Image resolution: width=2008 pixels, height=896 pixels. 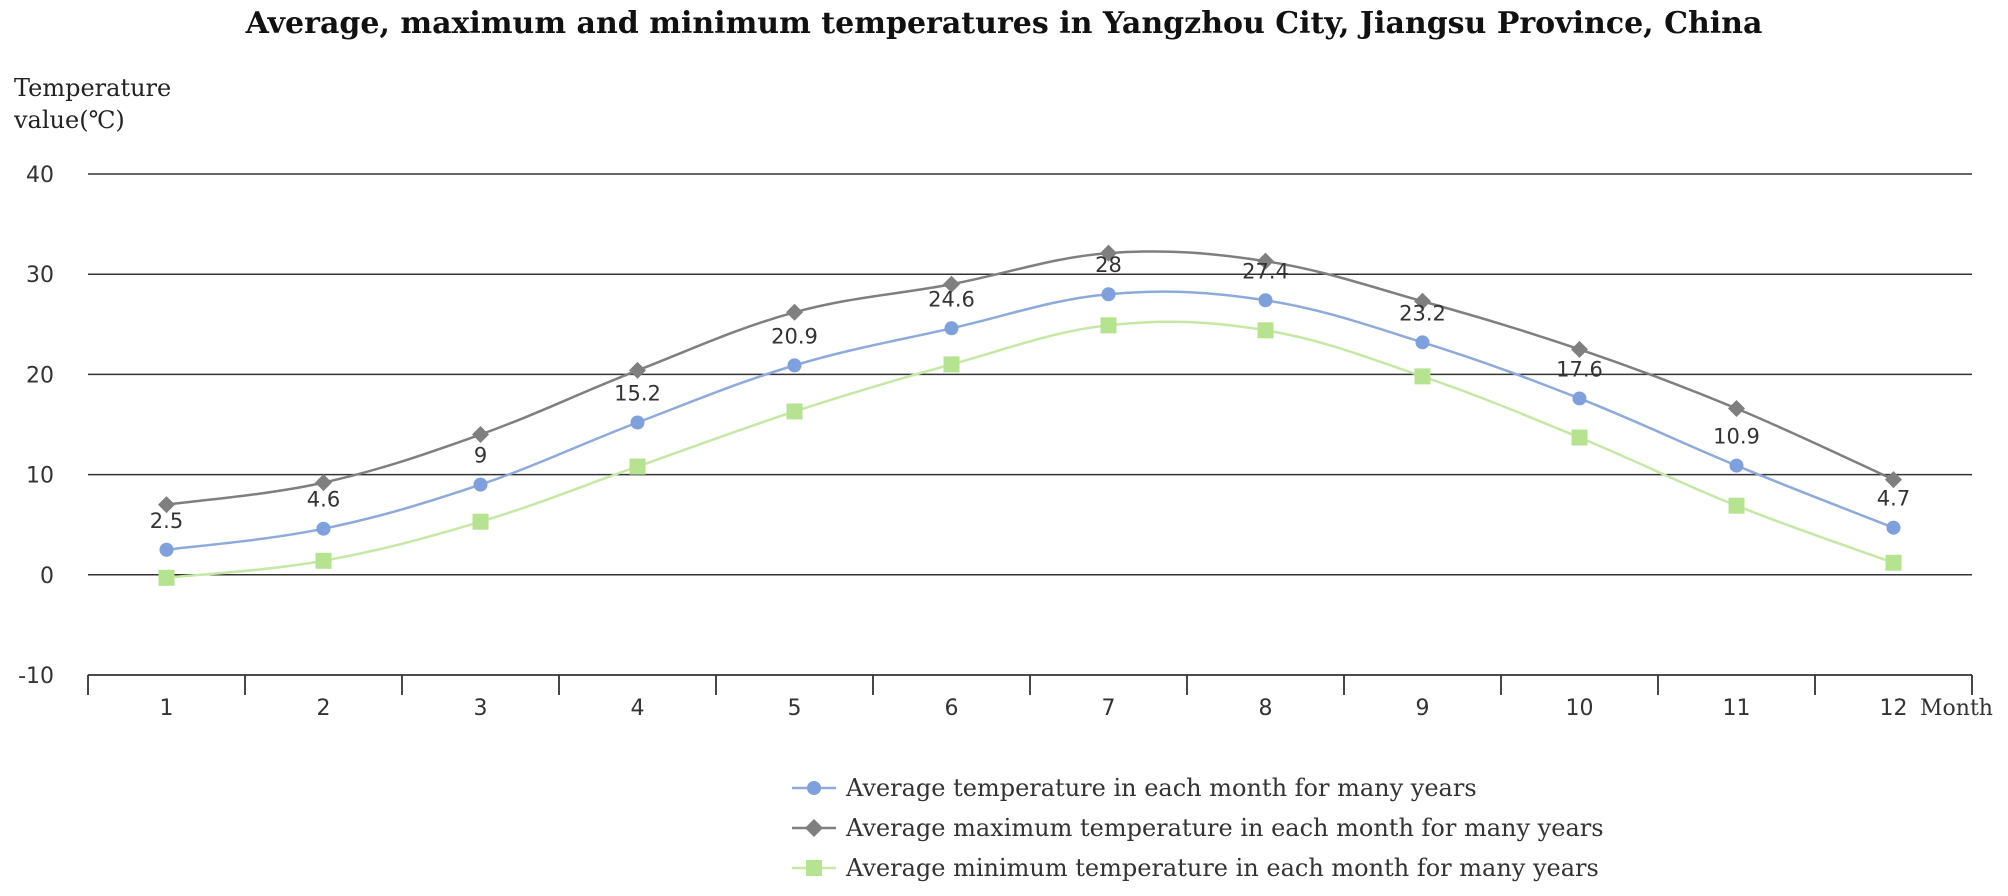 I want to click on y-axis-label-line2: value(℃), so click(x=69, y=120).